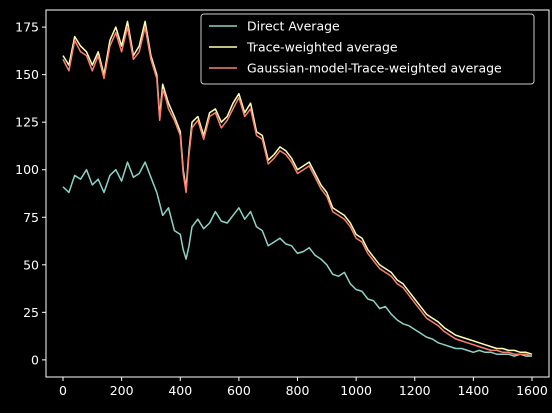 Image resolution: width=552 pixels, height=413 pixels. Describe the element at coordinates (293, 26) in the screenshot. I see `legend-label-1: Direct Average` at that location.